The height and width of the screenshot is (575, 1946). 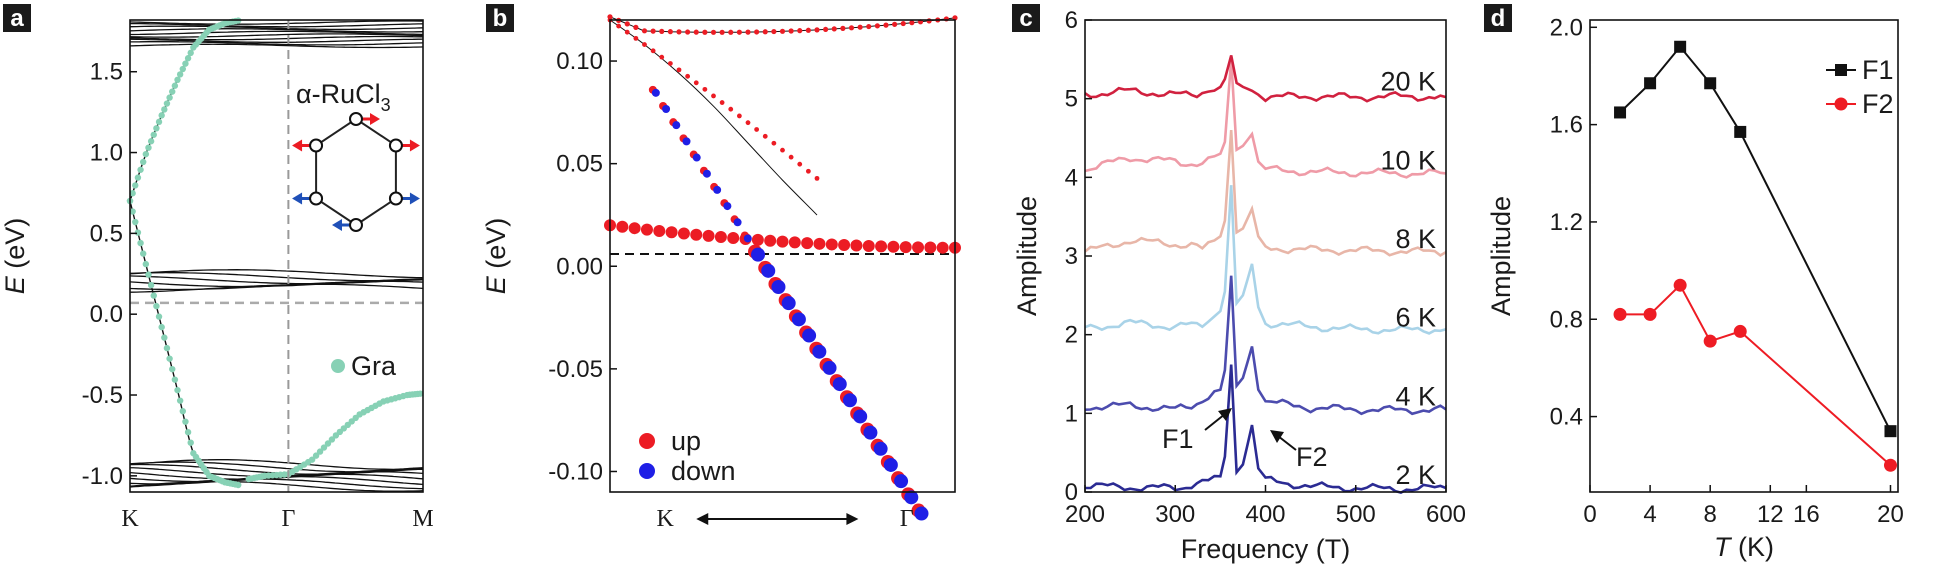 What do you see at coordinates (1266, 429) in the screenshot?
I see `spectrum-2k` at bounding box center [1266, 429].